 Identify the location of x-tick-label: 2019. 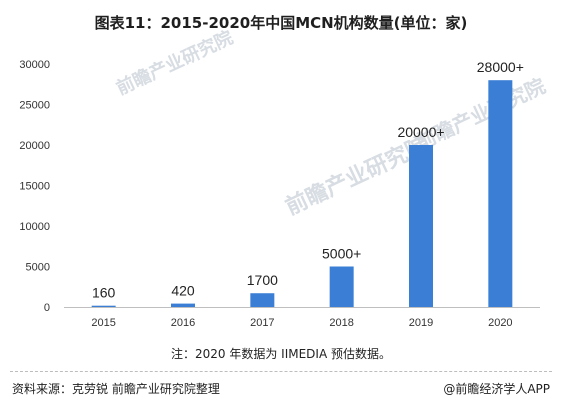
(421, 323).